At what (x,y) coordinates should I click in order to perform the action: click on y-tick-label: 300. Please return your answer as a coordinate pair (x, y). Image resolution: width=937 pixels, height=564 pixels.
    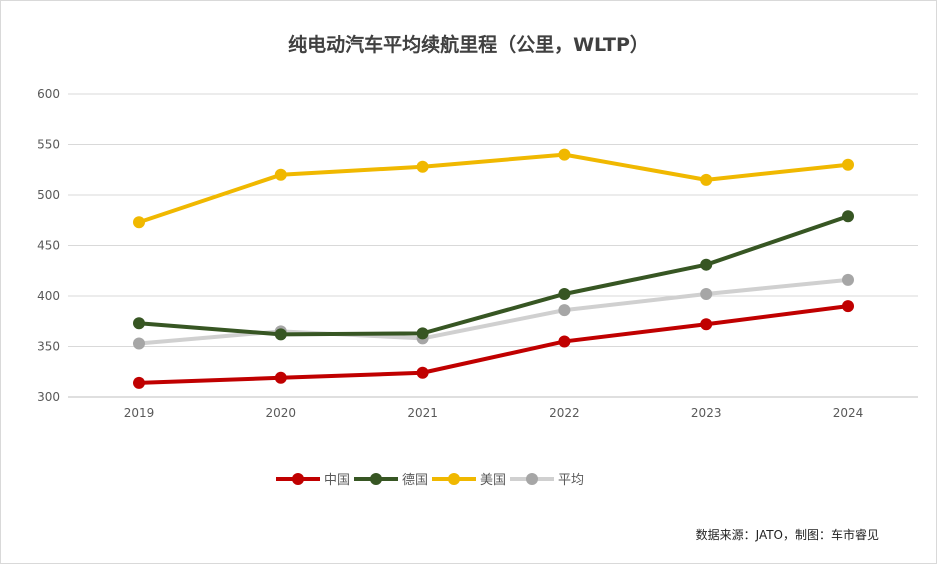
    Looking at the image, I should click on (48, 397).